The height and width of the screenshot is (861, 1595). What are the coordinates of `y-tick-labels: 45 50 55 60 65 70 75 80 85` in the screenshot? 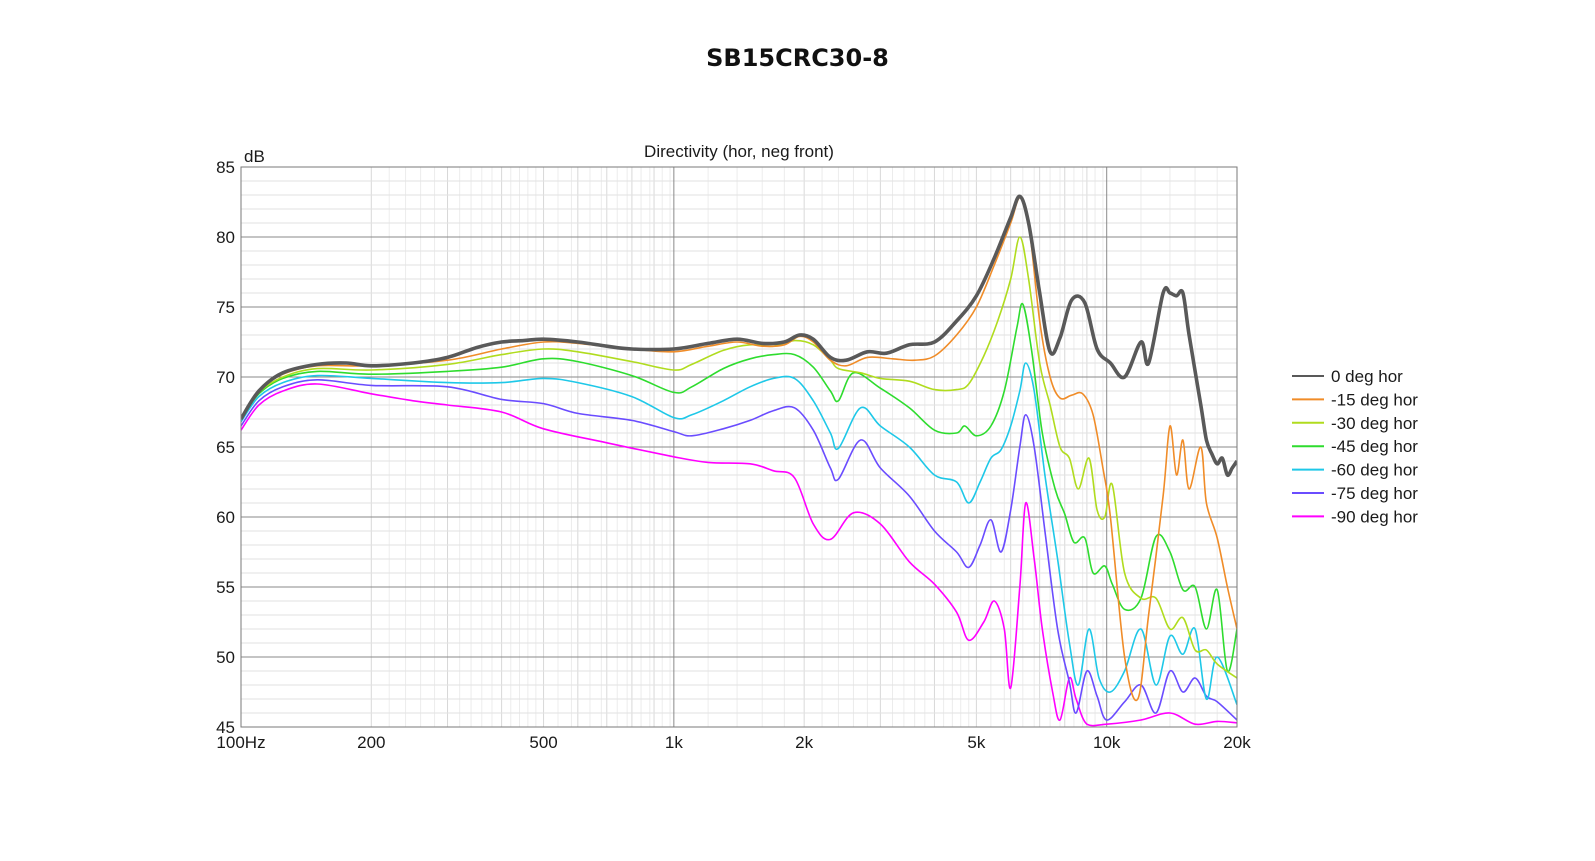 It's located at (225, 447).